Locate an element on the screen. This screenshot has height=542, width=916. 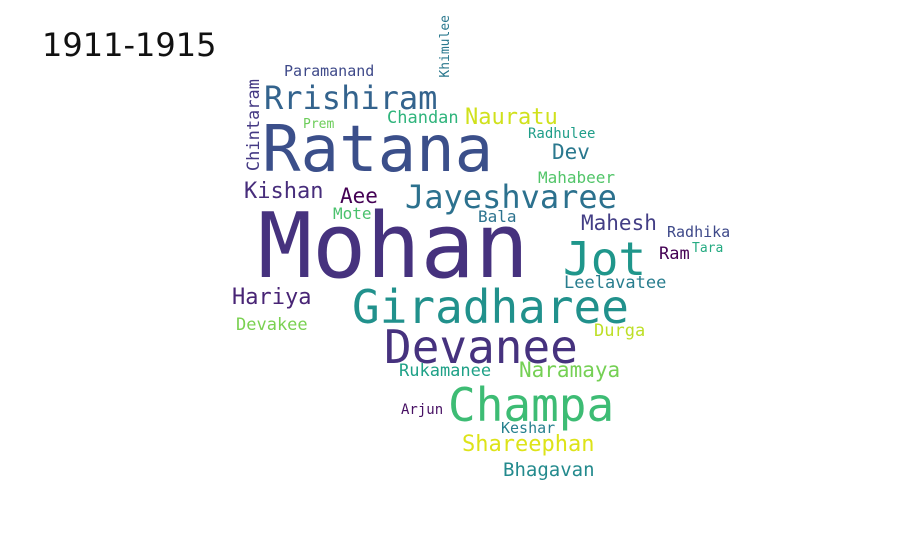
word-giradharee: Giradharee is located at coordinates (490, 307).